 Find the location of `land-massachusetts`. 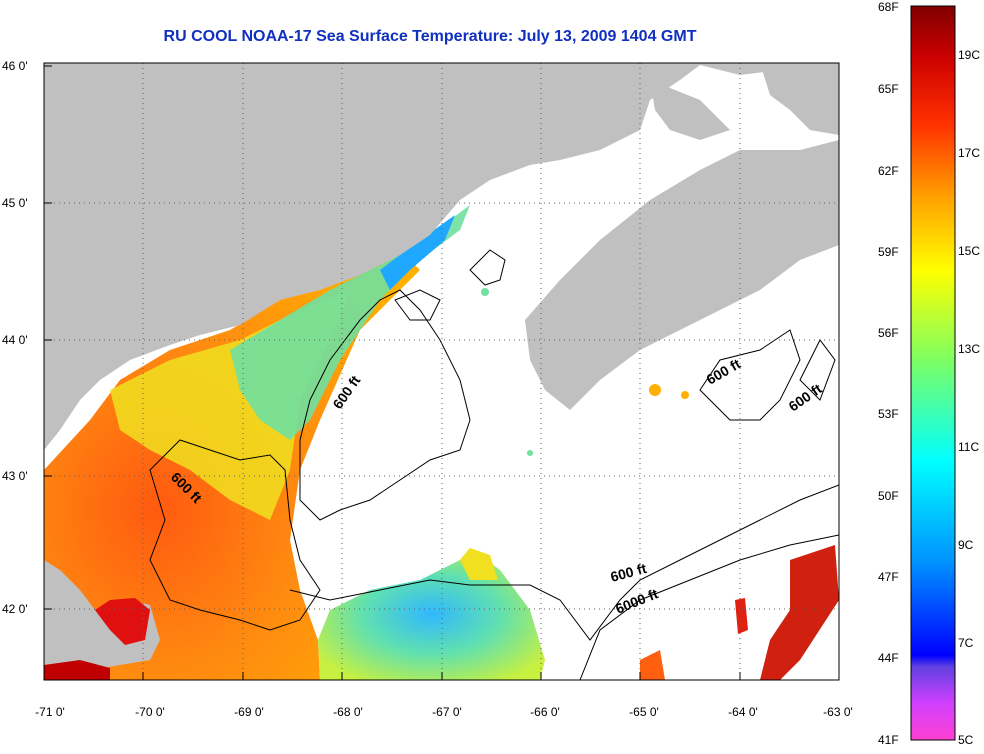

land-massachusetts is located at coordinates (102, 620).